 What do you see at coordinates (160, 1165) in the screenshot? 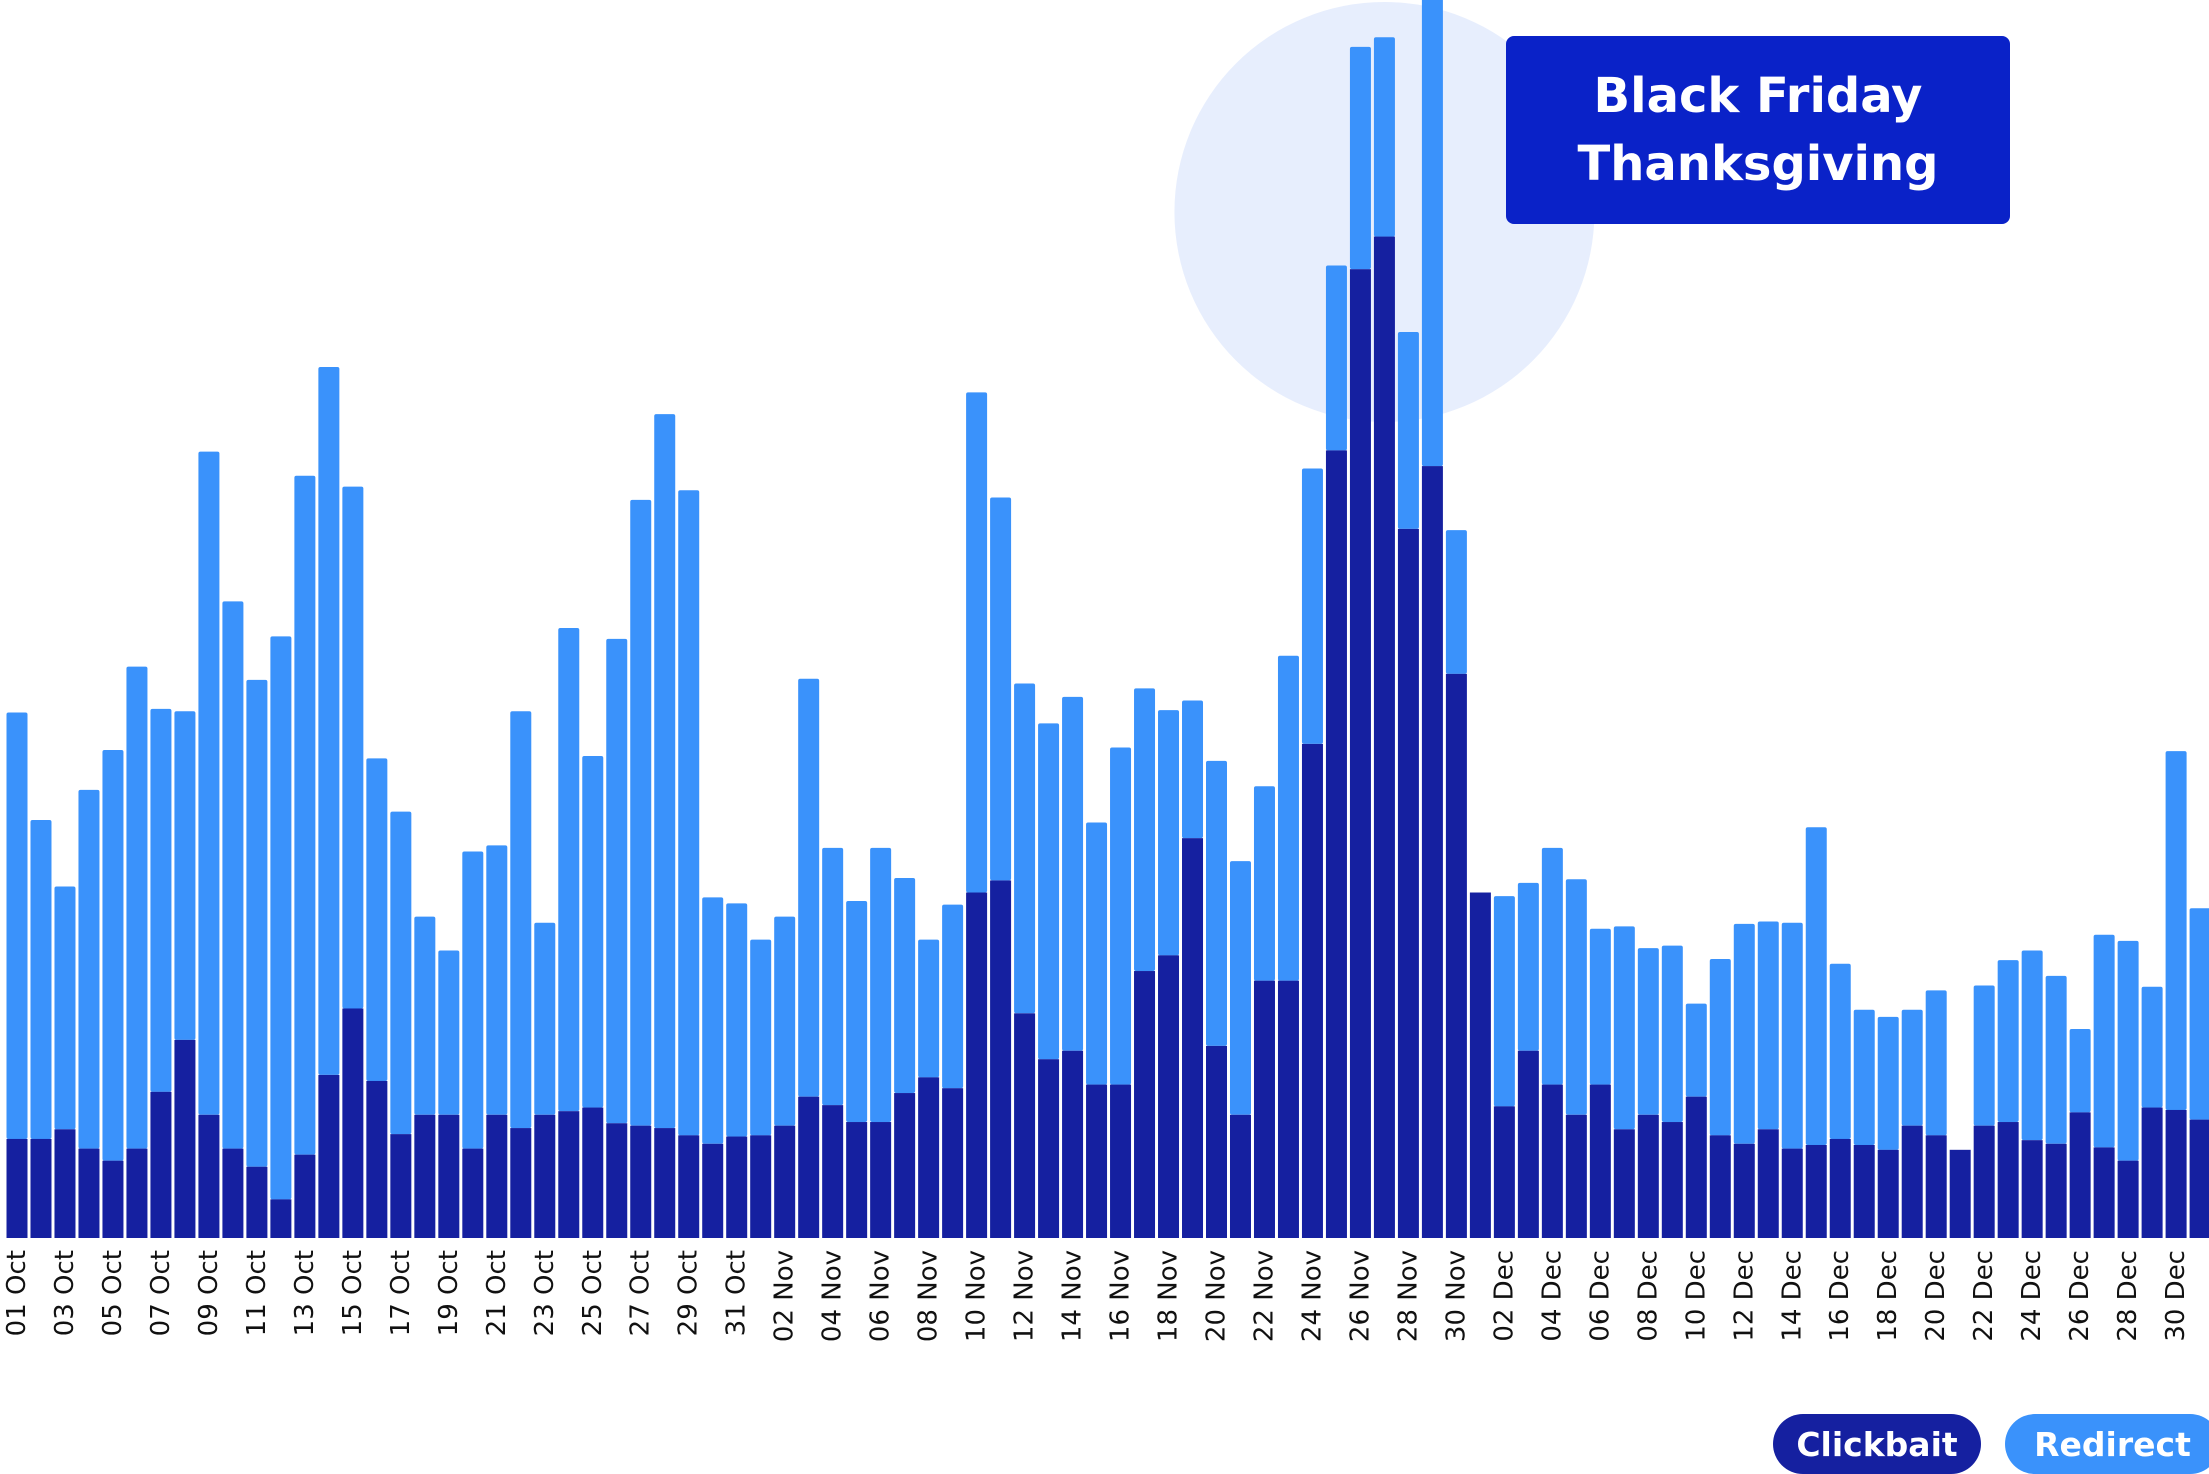
I see `bar-clickbait-07-oct` at bounding box center [160, 1165].